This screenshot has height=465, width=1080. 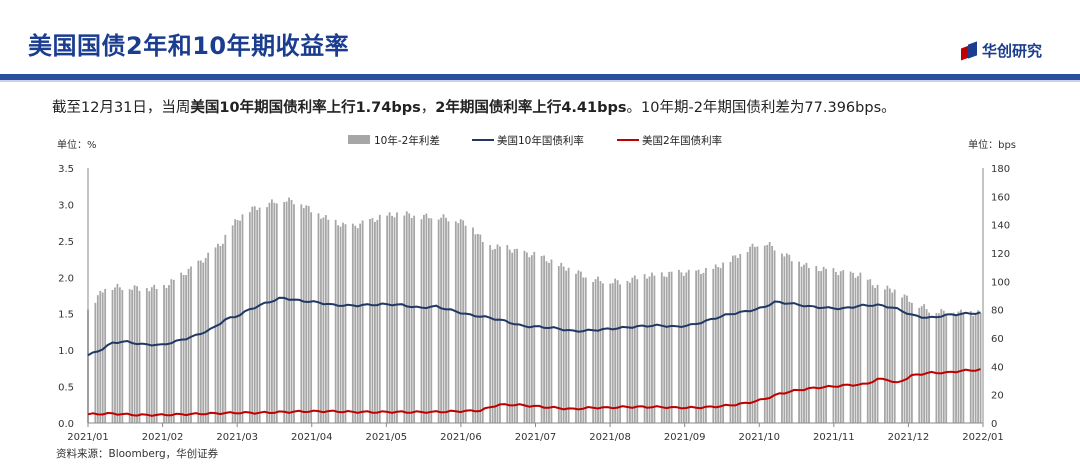 I want to click on left-tick-label: 1.0, so click(x=66, y=351).